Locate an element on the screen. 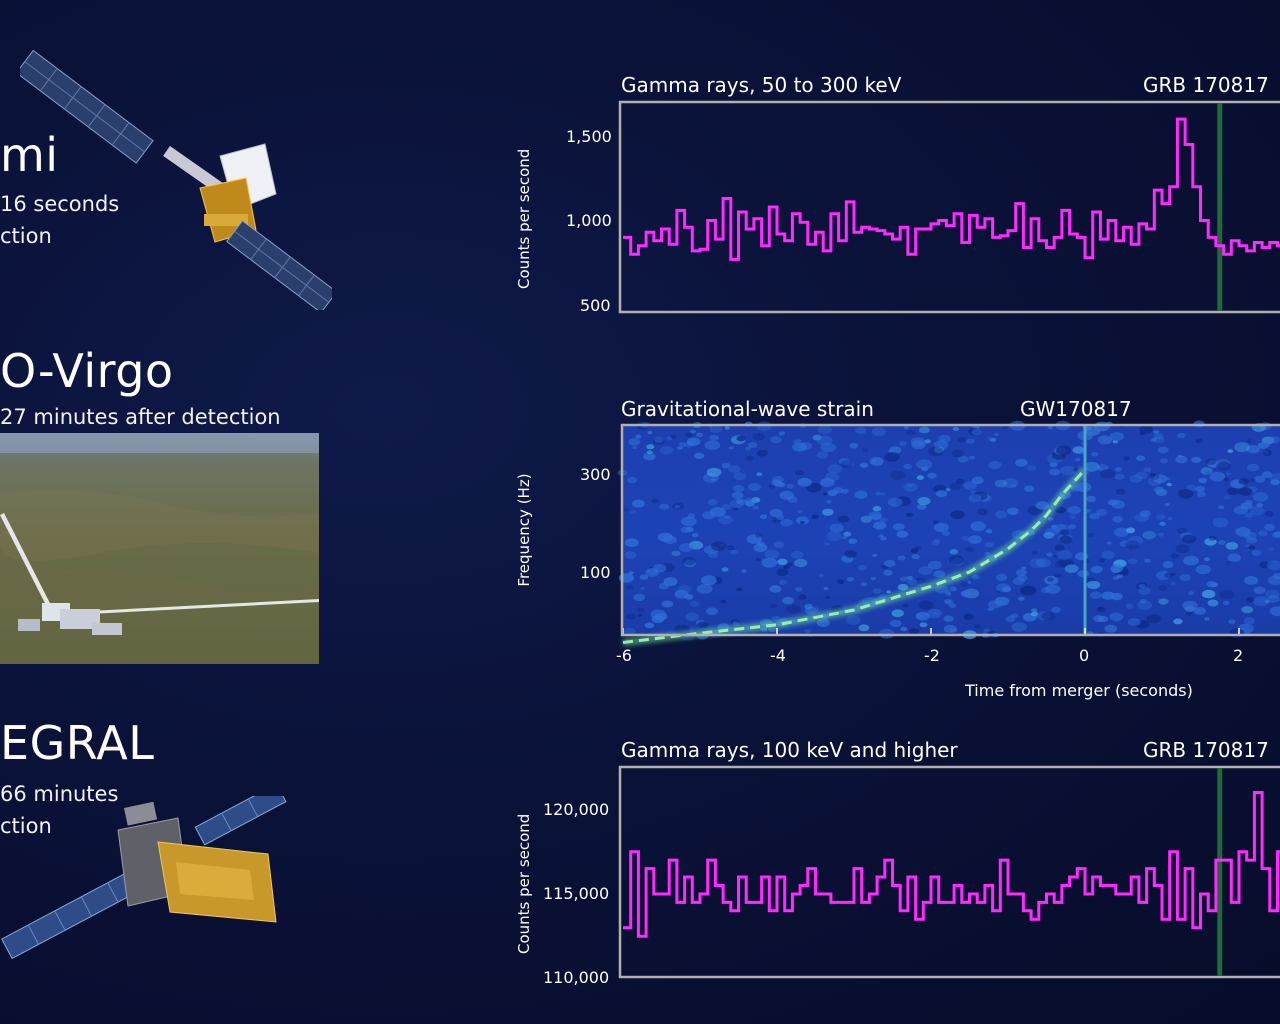 This screenshot has width=1280, height=1024. chart2-xtick-neg2: -2 is located at coordinates (932, 655).